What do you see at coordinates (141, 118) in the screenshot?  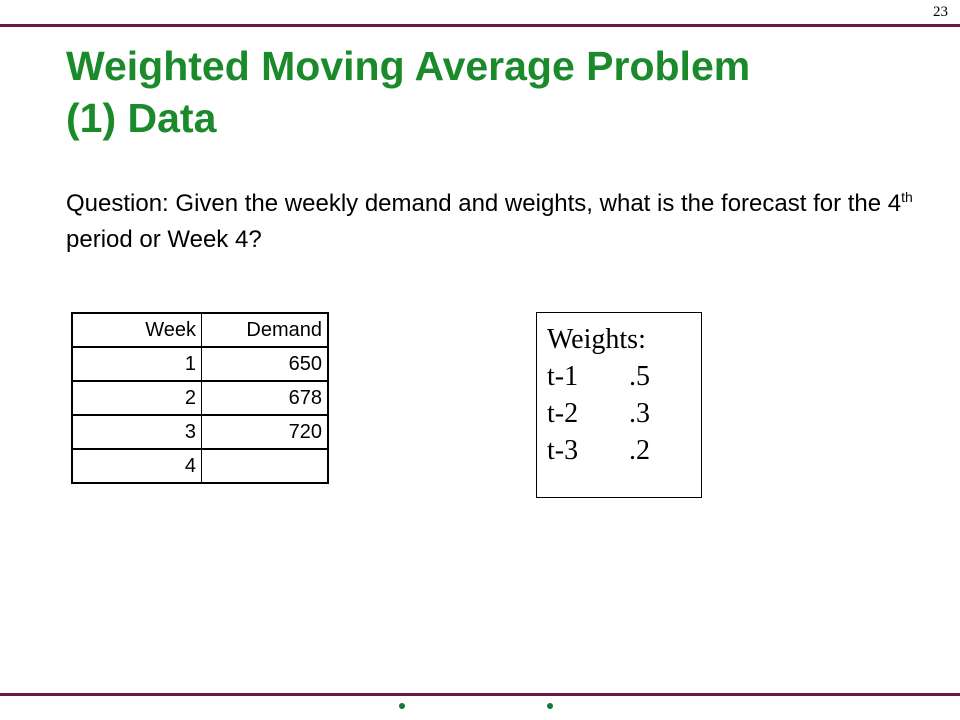 I see `title-line-2: (1) Data` at bounding box center [141, 118].